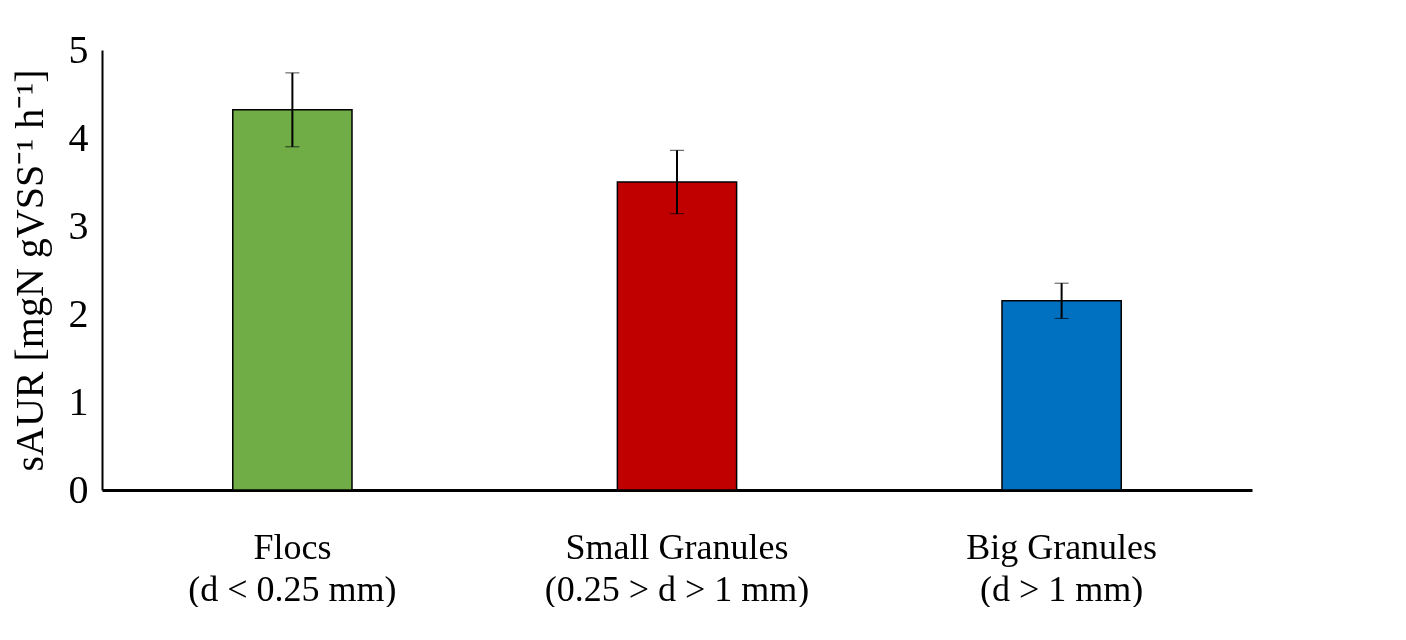  I want to click on y-tick-label: 4, so click(78, 137).